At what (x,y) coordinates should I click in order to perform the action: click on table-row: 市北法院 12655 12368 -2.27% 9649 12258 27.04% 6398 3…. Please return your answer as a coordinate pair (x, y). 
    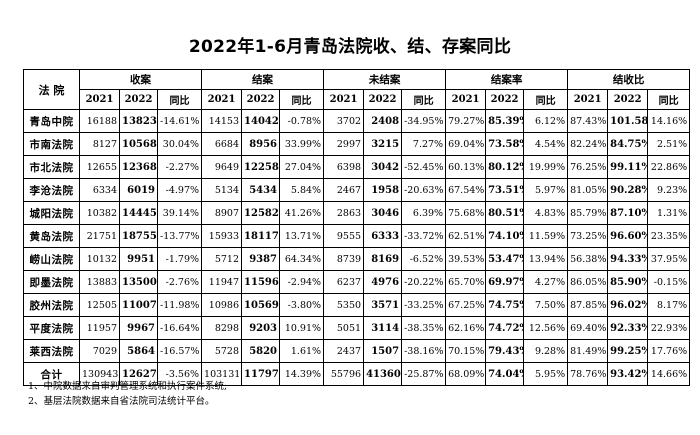
    Looking at the image, I should click on (357, 167).